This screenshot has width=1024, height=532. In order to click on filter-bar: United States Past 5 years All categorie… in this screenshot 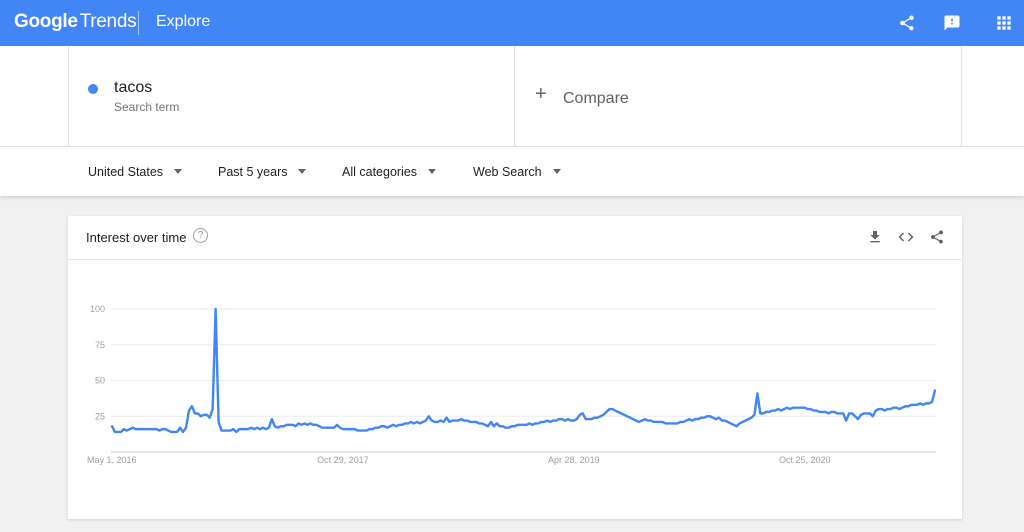, I will do `click(512, 171)`.